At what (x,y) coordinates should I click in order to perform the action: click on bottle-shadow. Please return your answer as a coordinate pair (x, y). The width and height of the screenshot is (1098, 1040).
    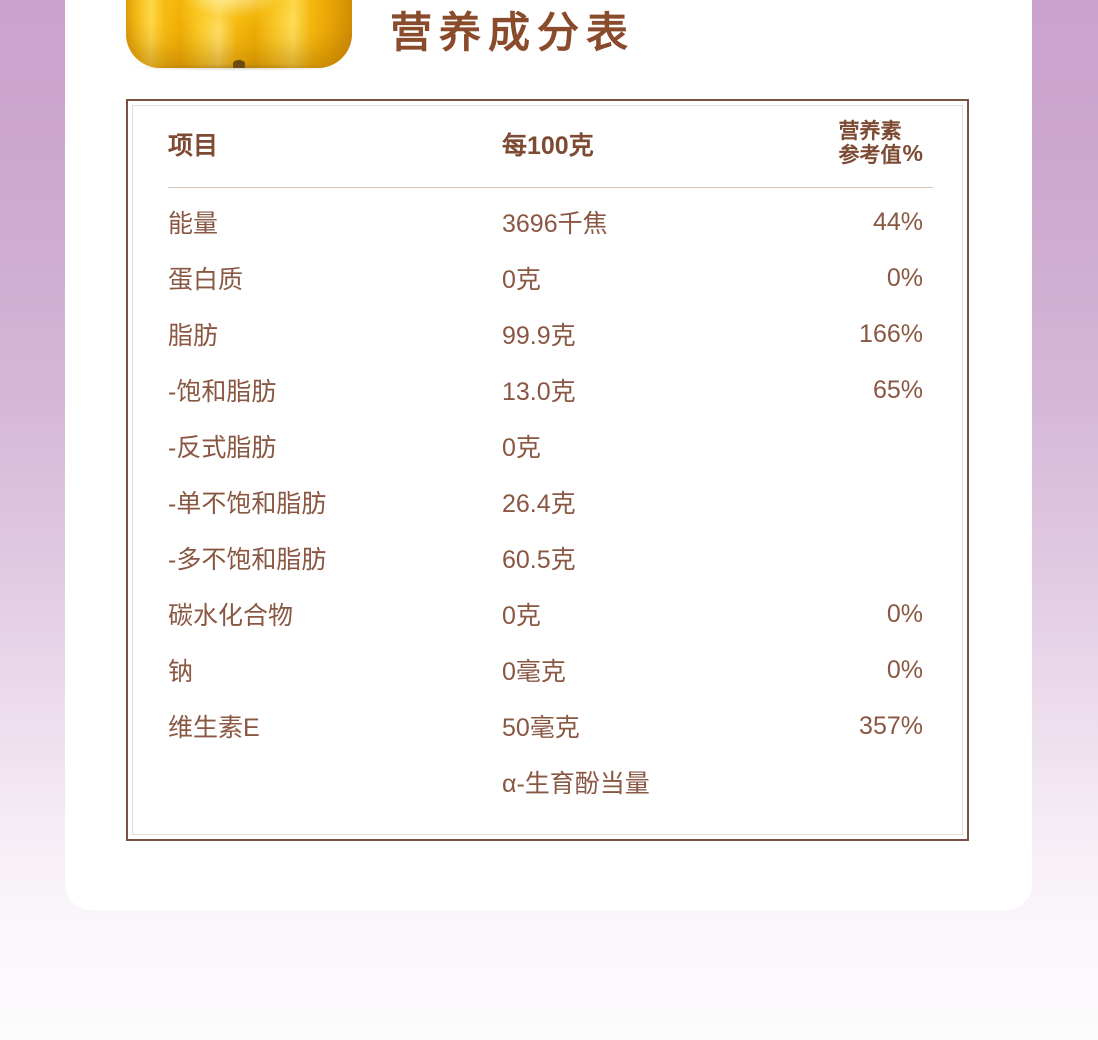
    Looking at the image, I should click on (239, 67).